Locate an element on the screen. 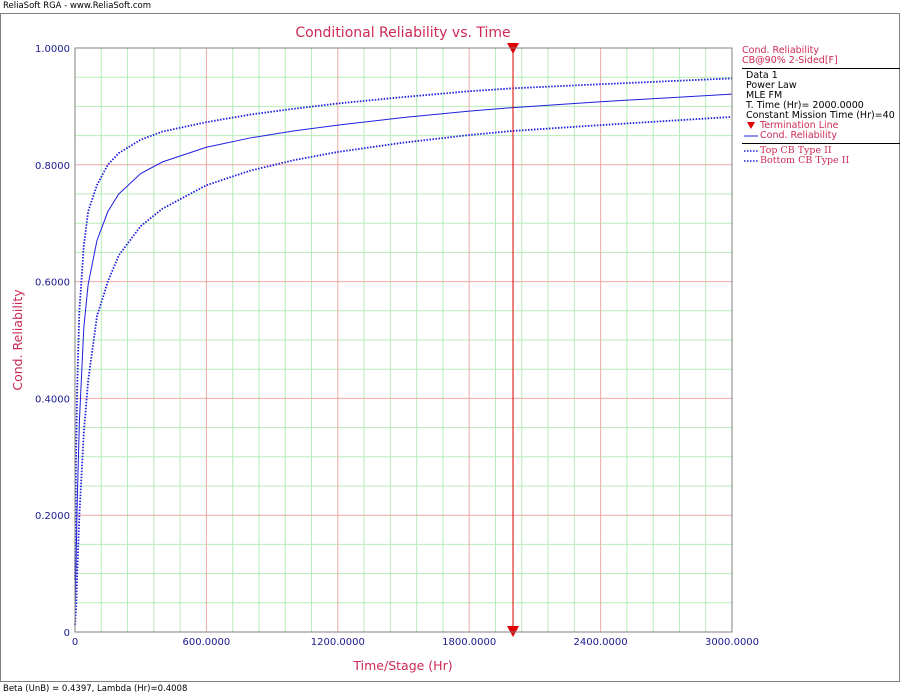 The width and height of the screenshot is (900, 695). x-axis-label: Time/Stage (Hr) is located at coordinates (402, 665).